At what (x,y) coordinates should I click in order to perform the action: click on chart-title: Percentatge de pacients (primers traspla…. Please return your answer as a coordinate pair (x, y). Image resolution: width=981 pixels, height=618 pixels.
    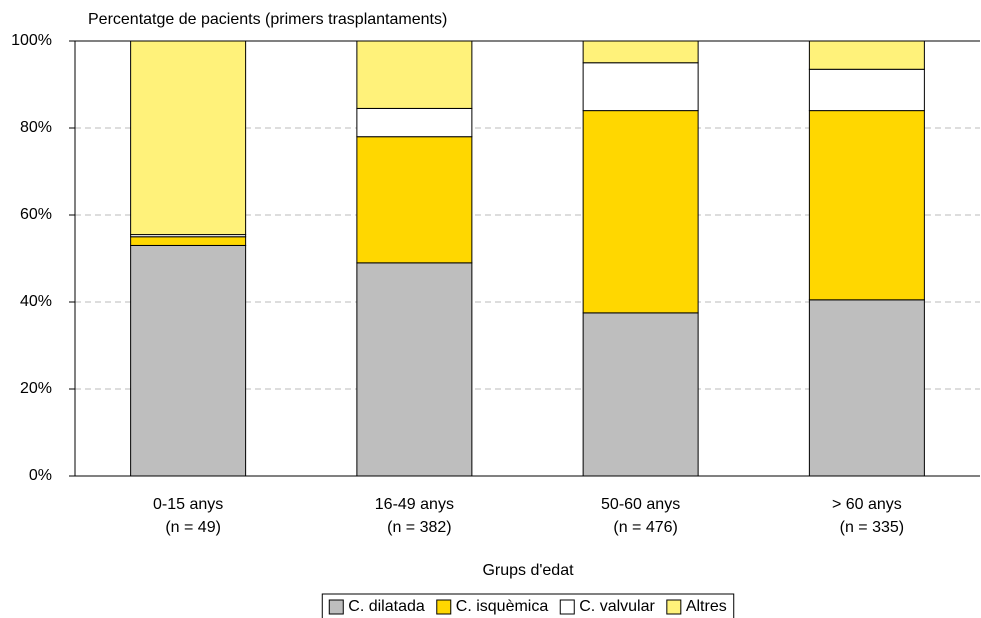
    Looking at the image, I should click on (267, 19).